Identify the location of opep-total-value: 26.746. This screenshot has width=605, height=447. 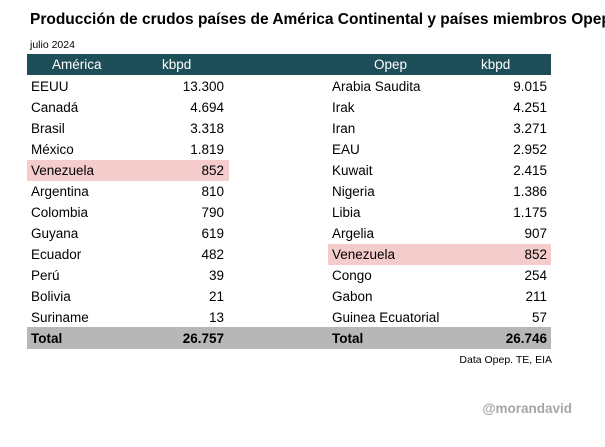
(526, 338).